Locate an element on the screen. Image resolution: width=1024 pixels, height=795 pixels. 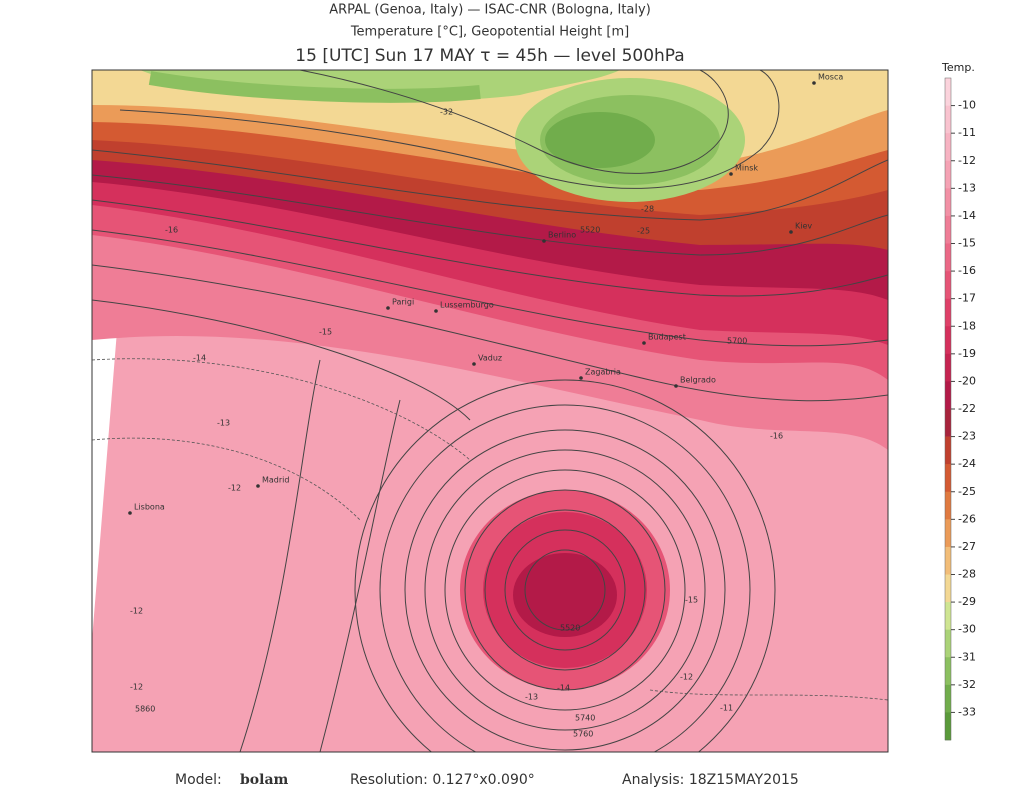
contour-label: -32 is located at coordinates (446, 112).